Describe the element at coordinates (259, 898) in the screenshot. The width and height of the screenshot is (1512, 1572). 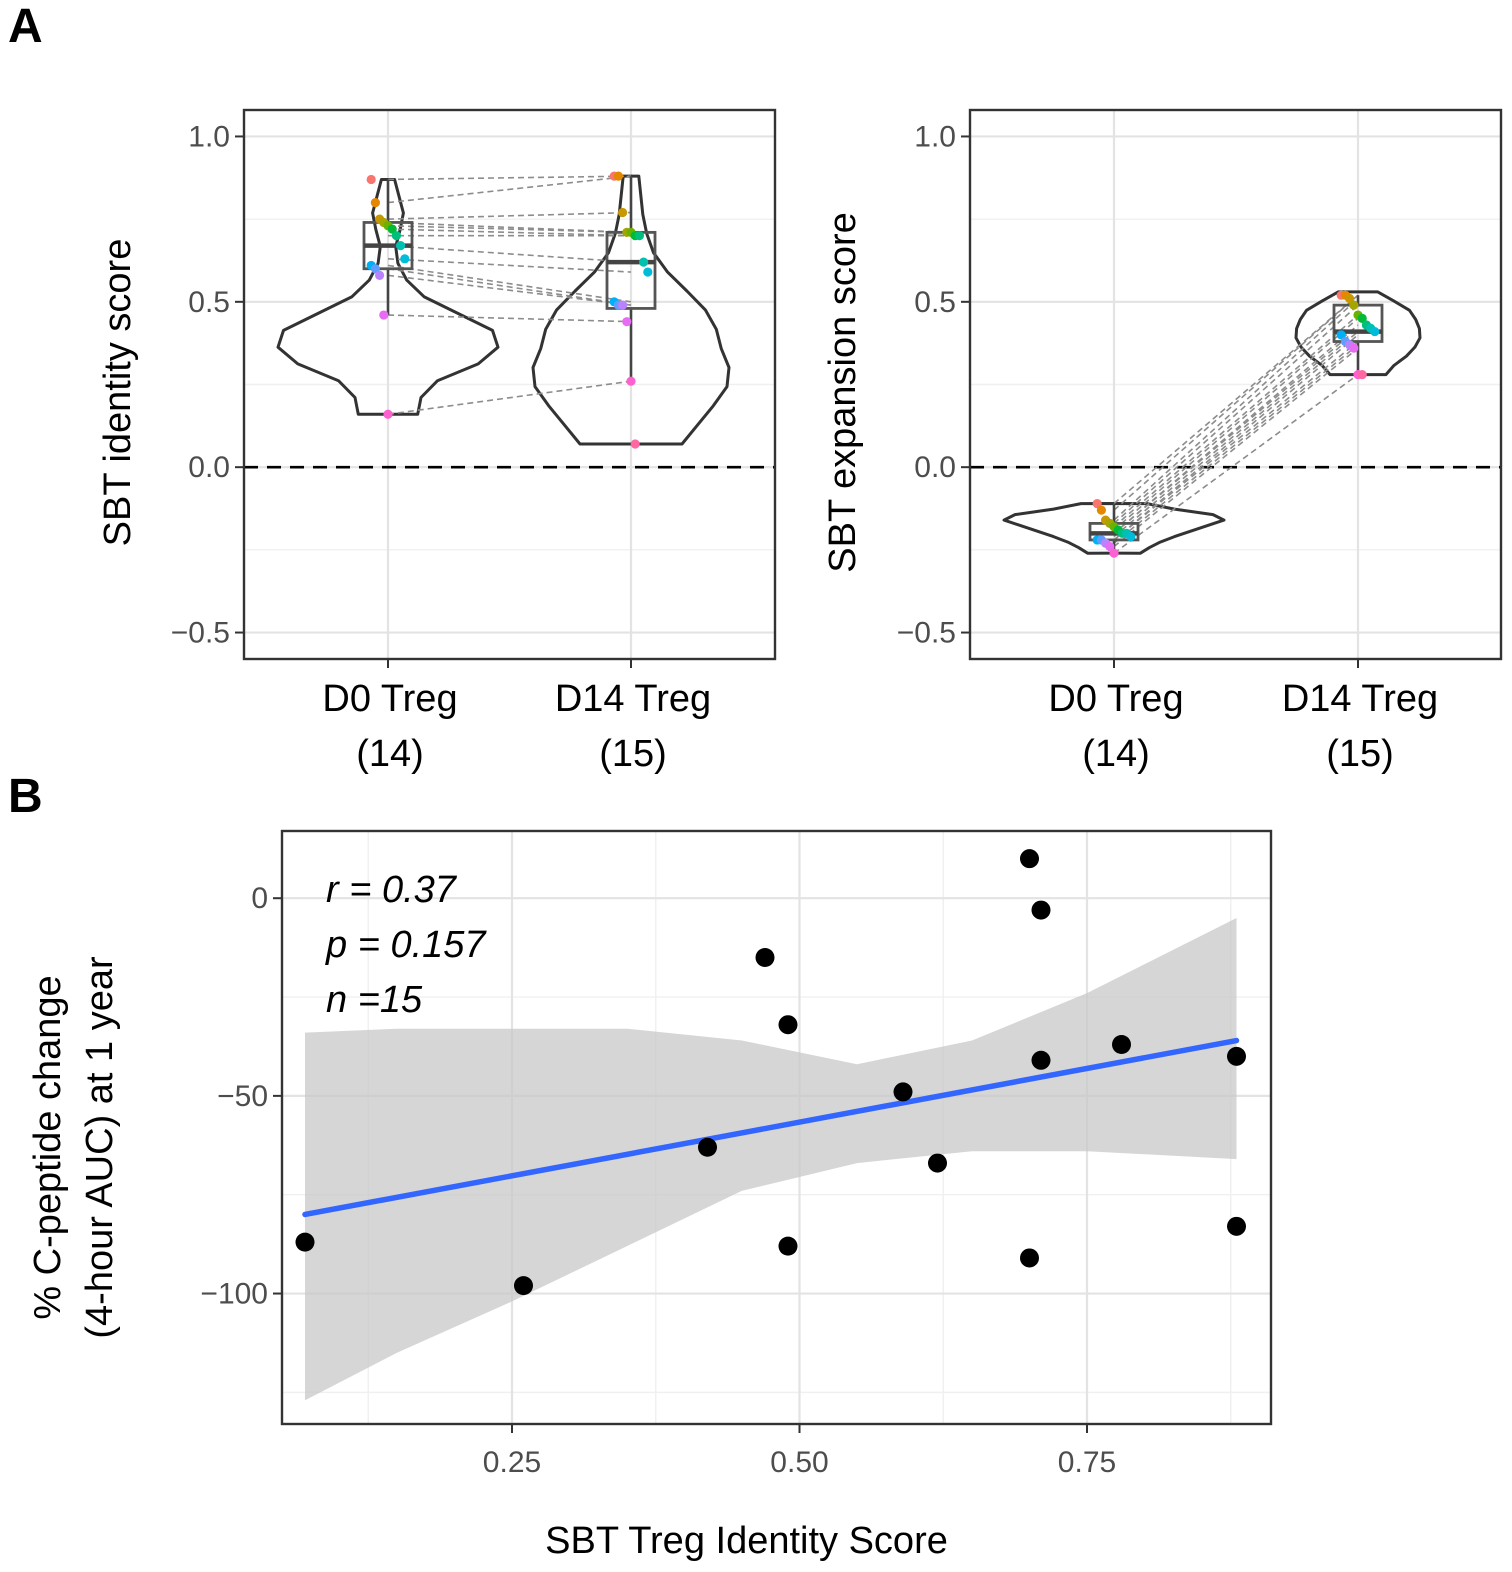
I see `y-tick-label: 0` at that location.